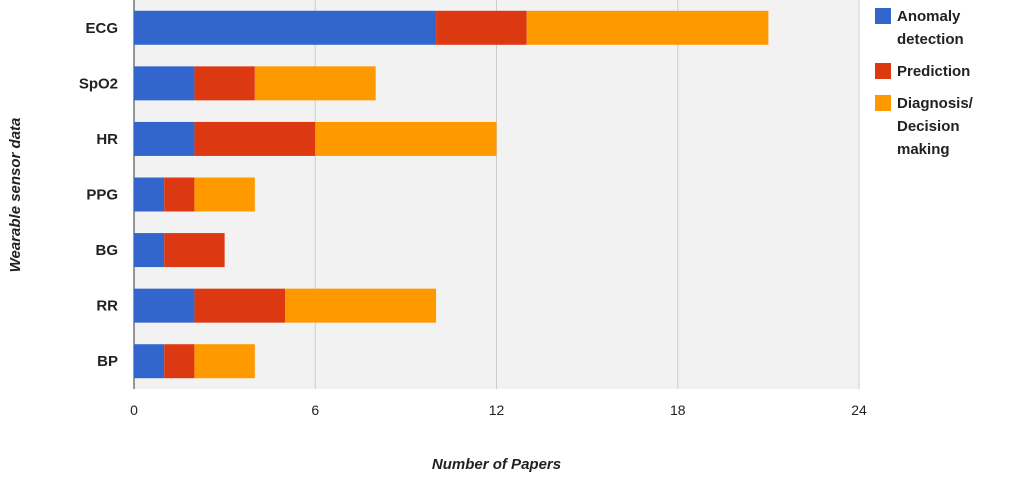  What do you see at coordinates (15, 195) in the screenshot?
I see `y-axis-title: Wearable sensor data` at bounding box center [15, 195].